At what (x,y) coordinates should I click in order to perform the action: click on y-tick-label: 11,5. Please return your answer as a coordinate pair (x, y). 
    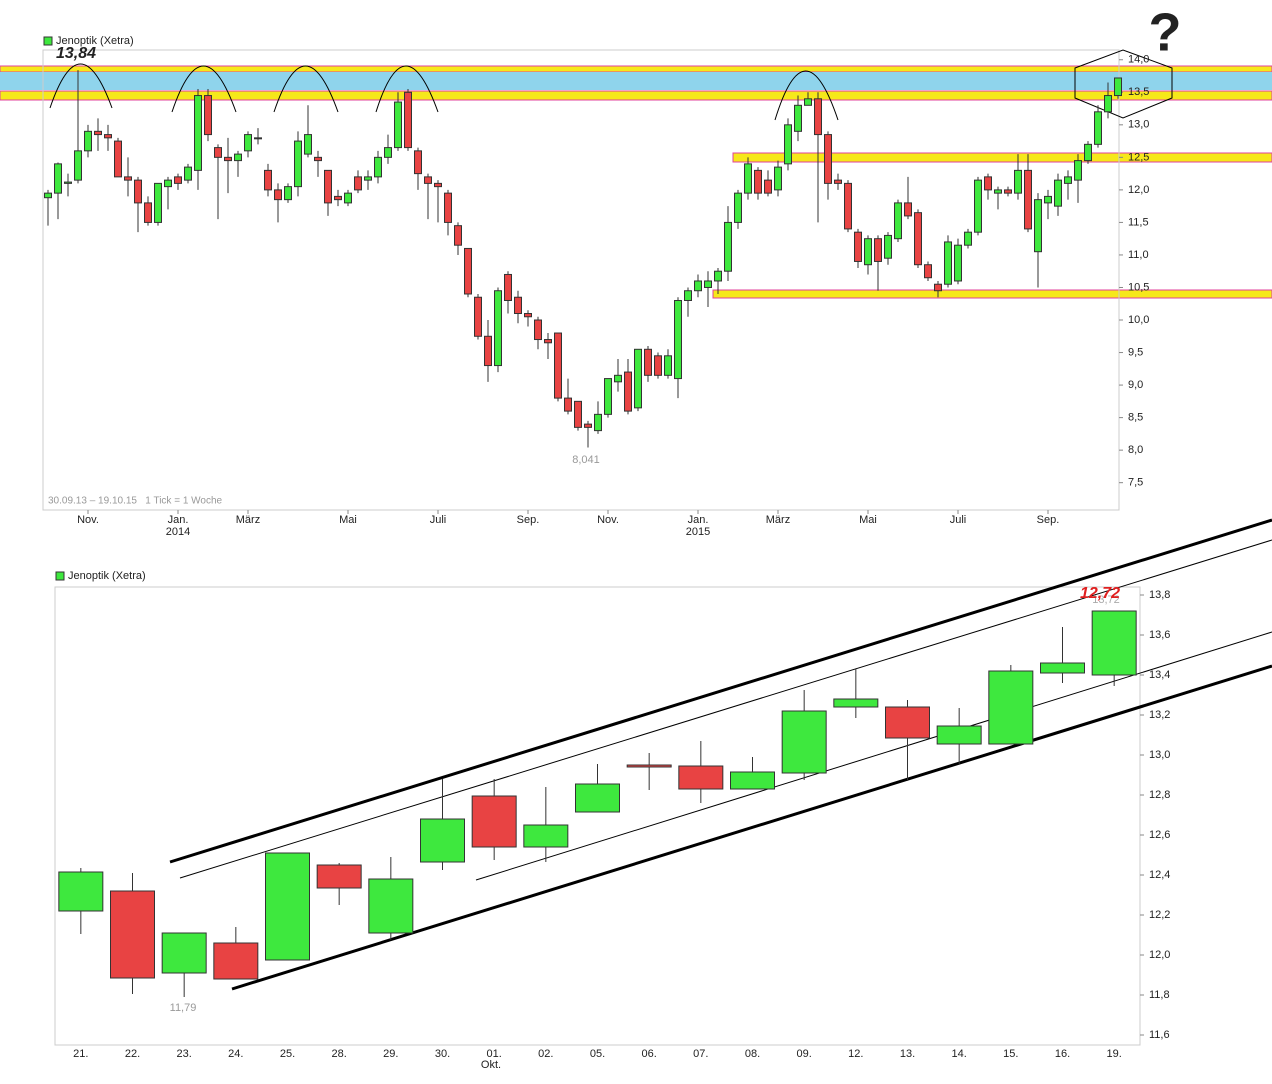
    Looking at the image, I should click on (1138, 222).